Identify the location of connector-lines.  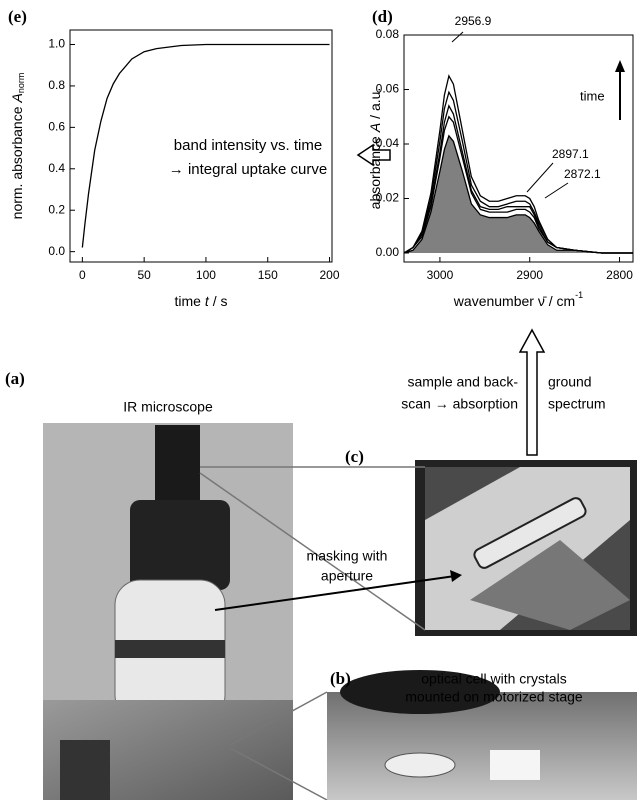
(312, 633).